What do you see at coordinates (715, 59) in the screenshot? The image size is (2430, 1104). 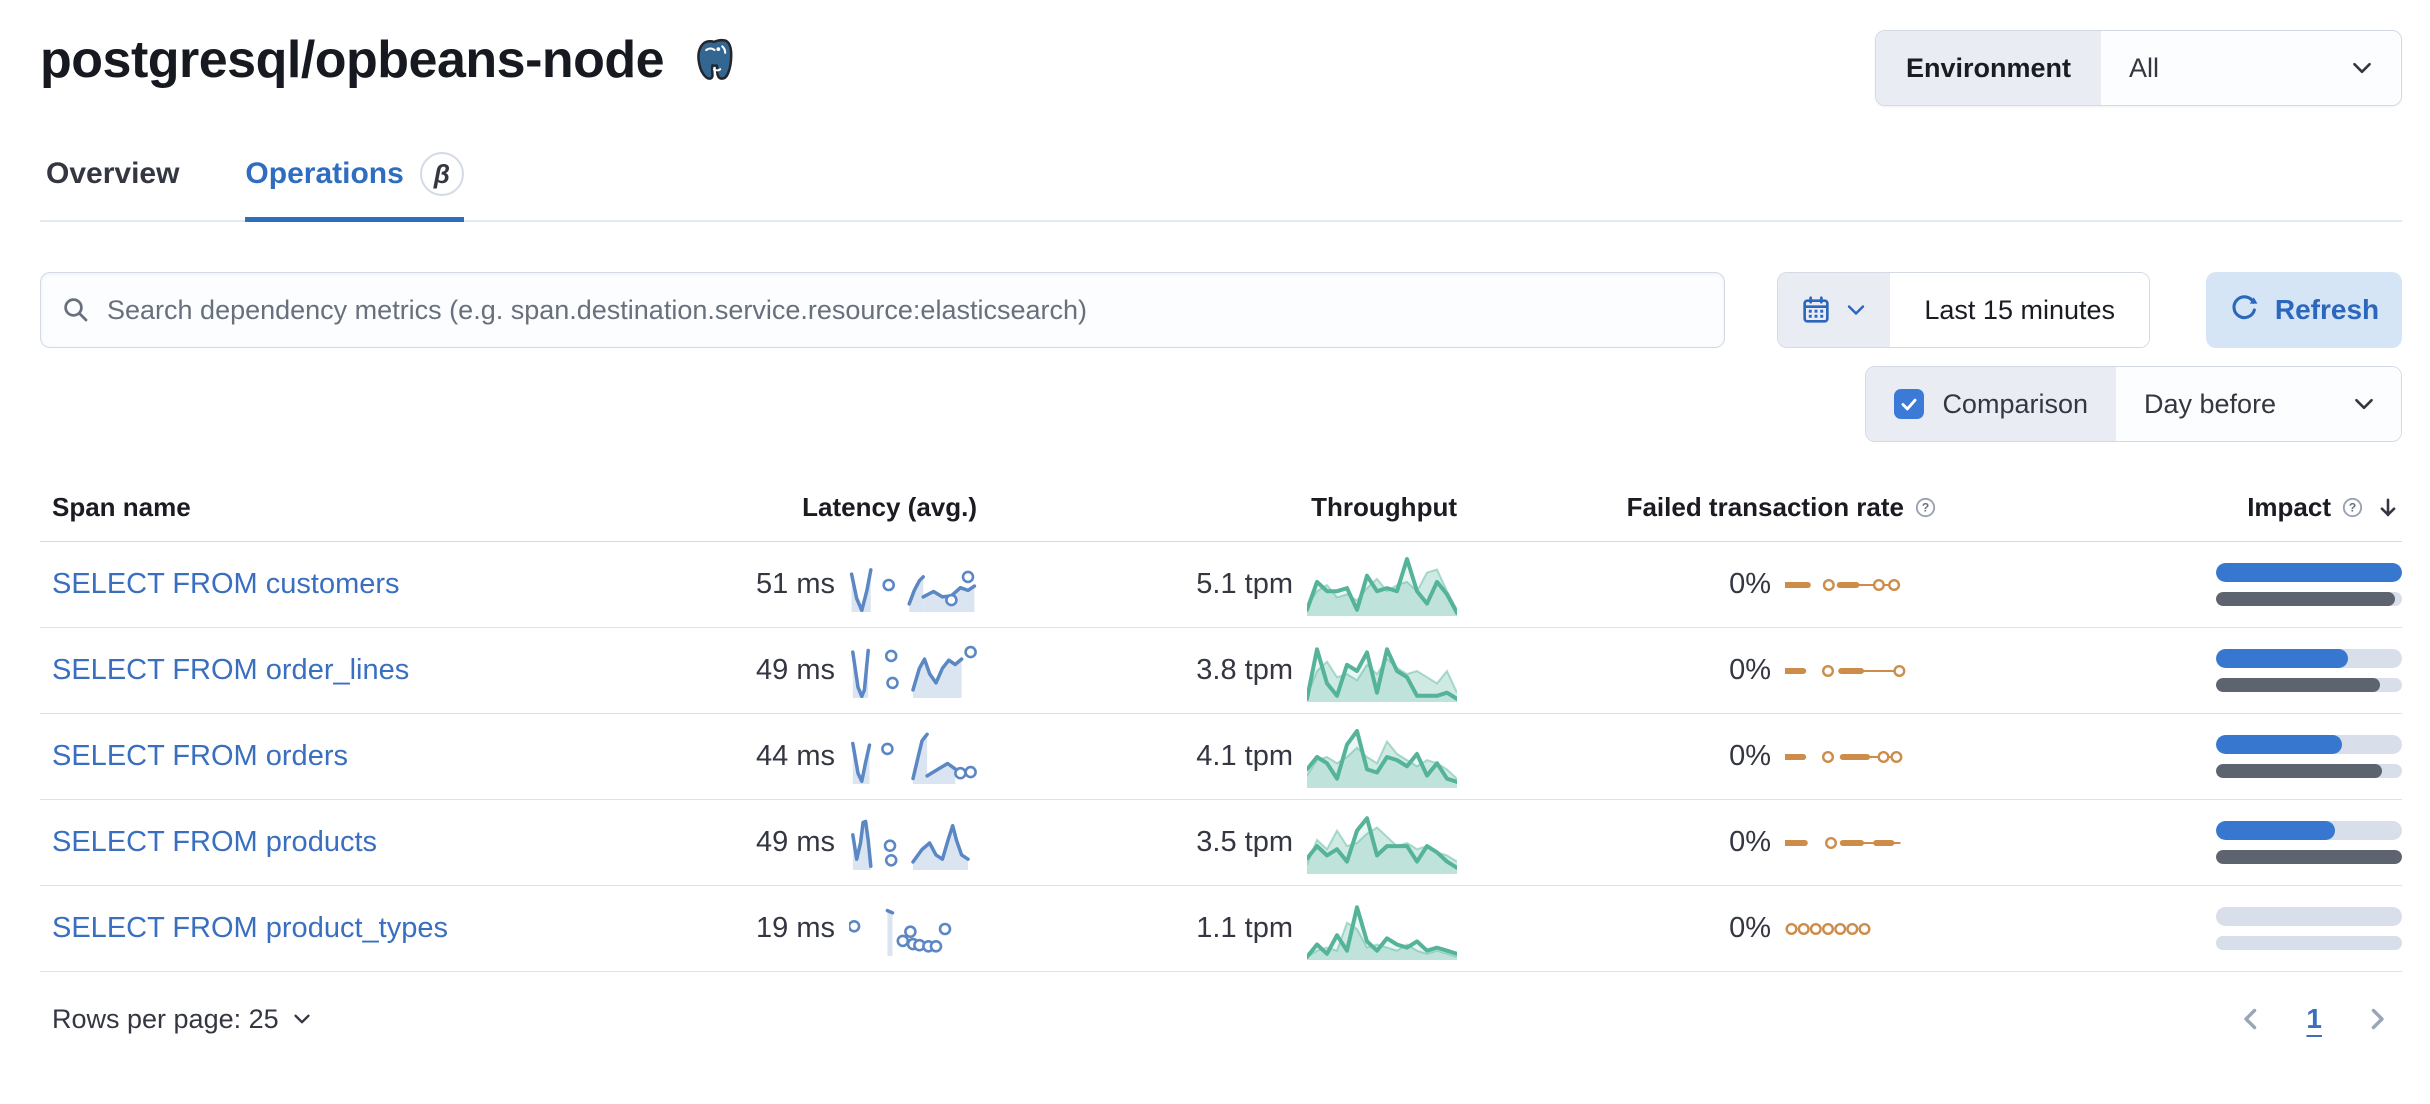 I see `postgresql-elephant-icon` at bounding box center [715, 59].